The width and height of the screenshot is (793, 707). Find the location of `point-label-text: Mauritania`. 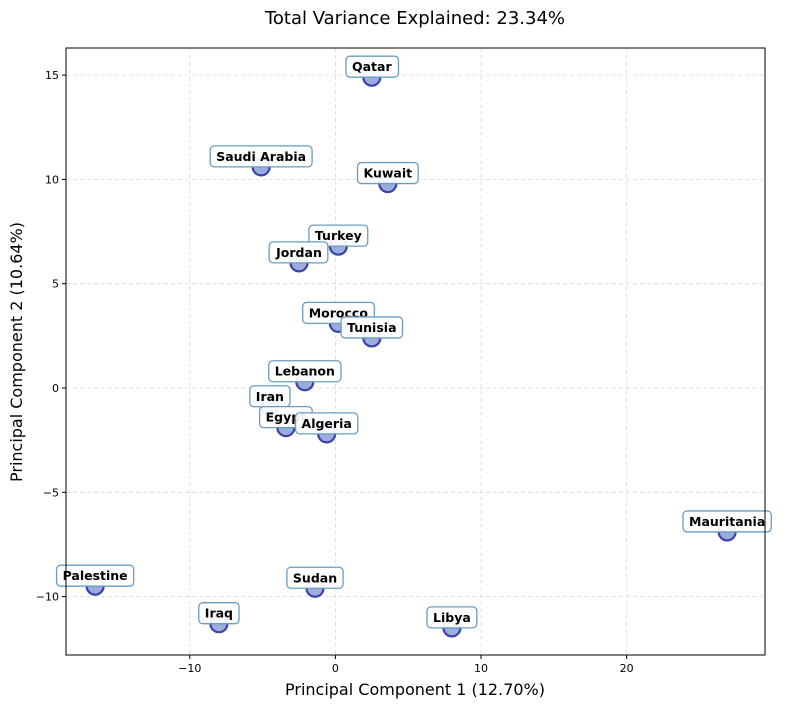

point-label-text: Mauritania is located at coordinates (727, 521).